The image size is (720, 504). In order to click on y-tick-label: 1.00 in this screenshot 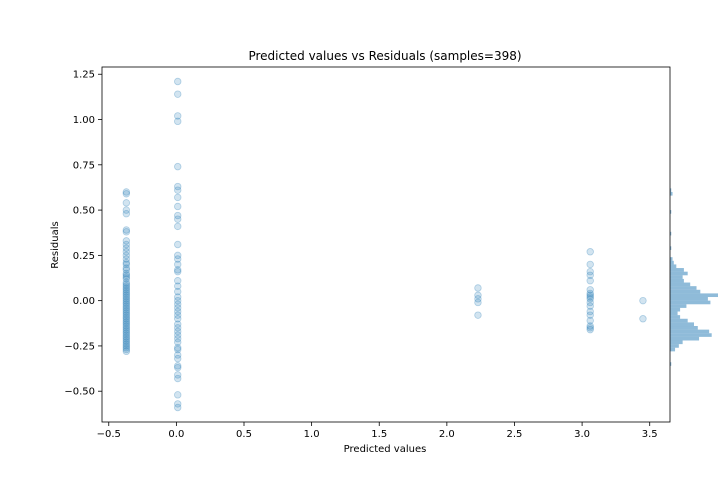, I will do `click(84, 120)`.